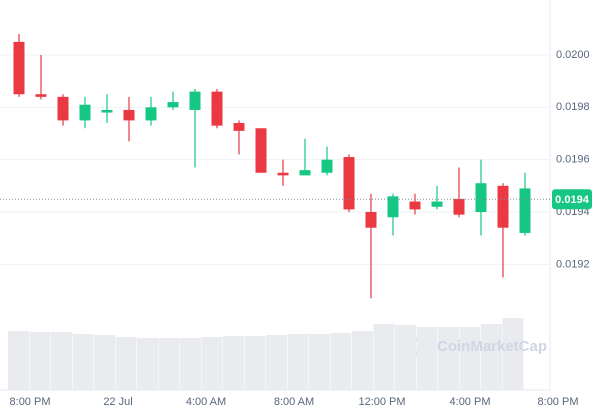  I want to click on y-tick-label: 0.0196, so click(573, 160).